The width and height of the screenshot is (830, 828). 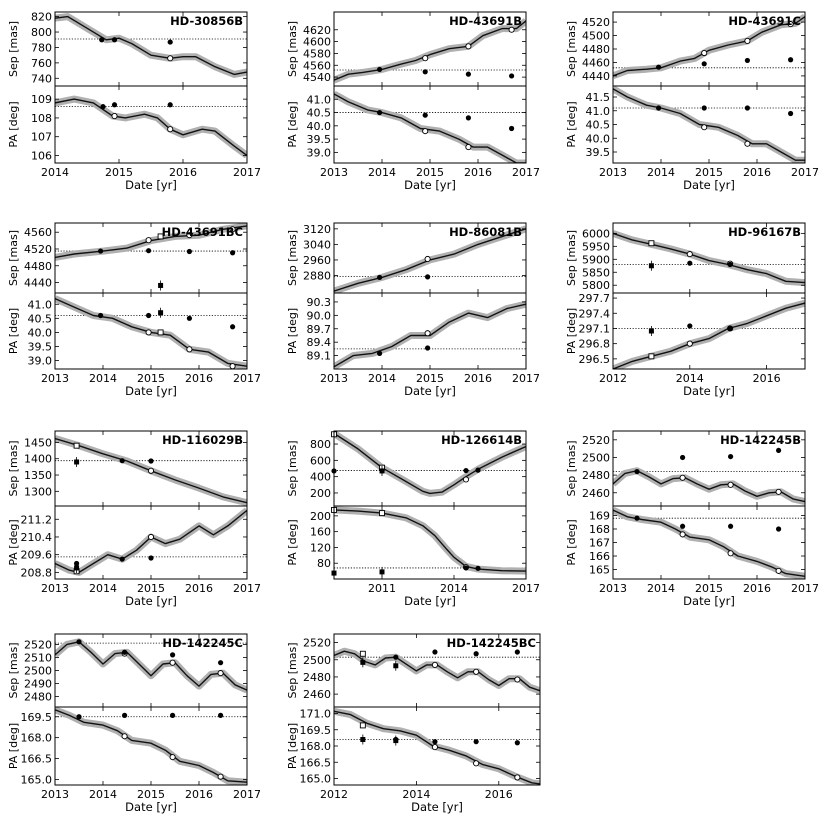 What do you see at coordinates (38, 657) in the screenshot?
I see `y-tick-label: 2510` at bounding box center [38, 657].